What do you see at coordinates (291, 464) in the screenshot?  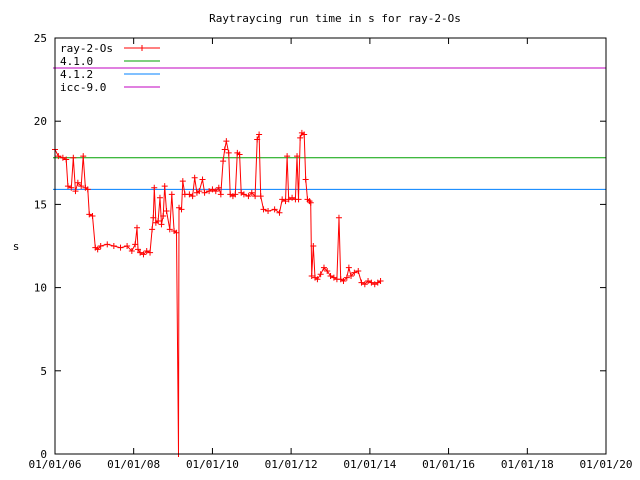 I see `x-tick-label: 01/01/12` at bounding box center [291, 464].